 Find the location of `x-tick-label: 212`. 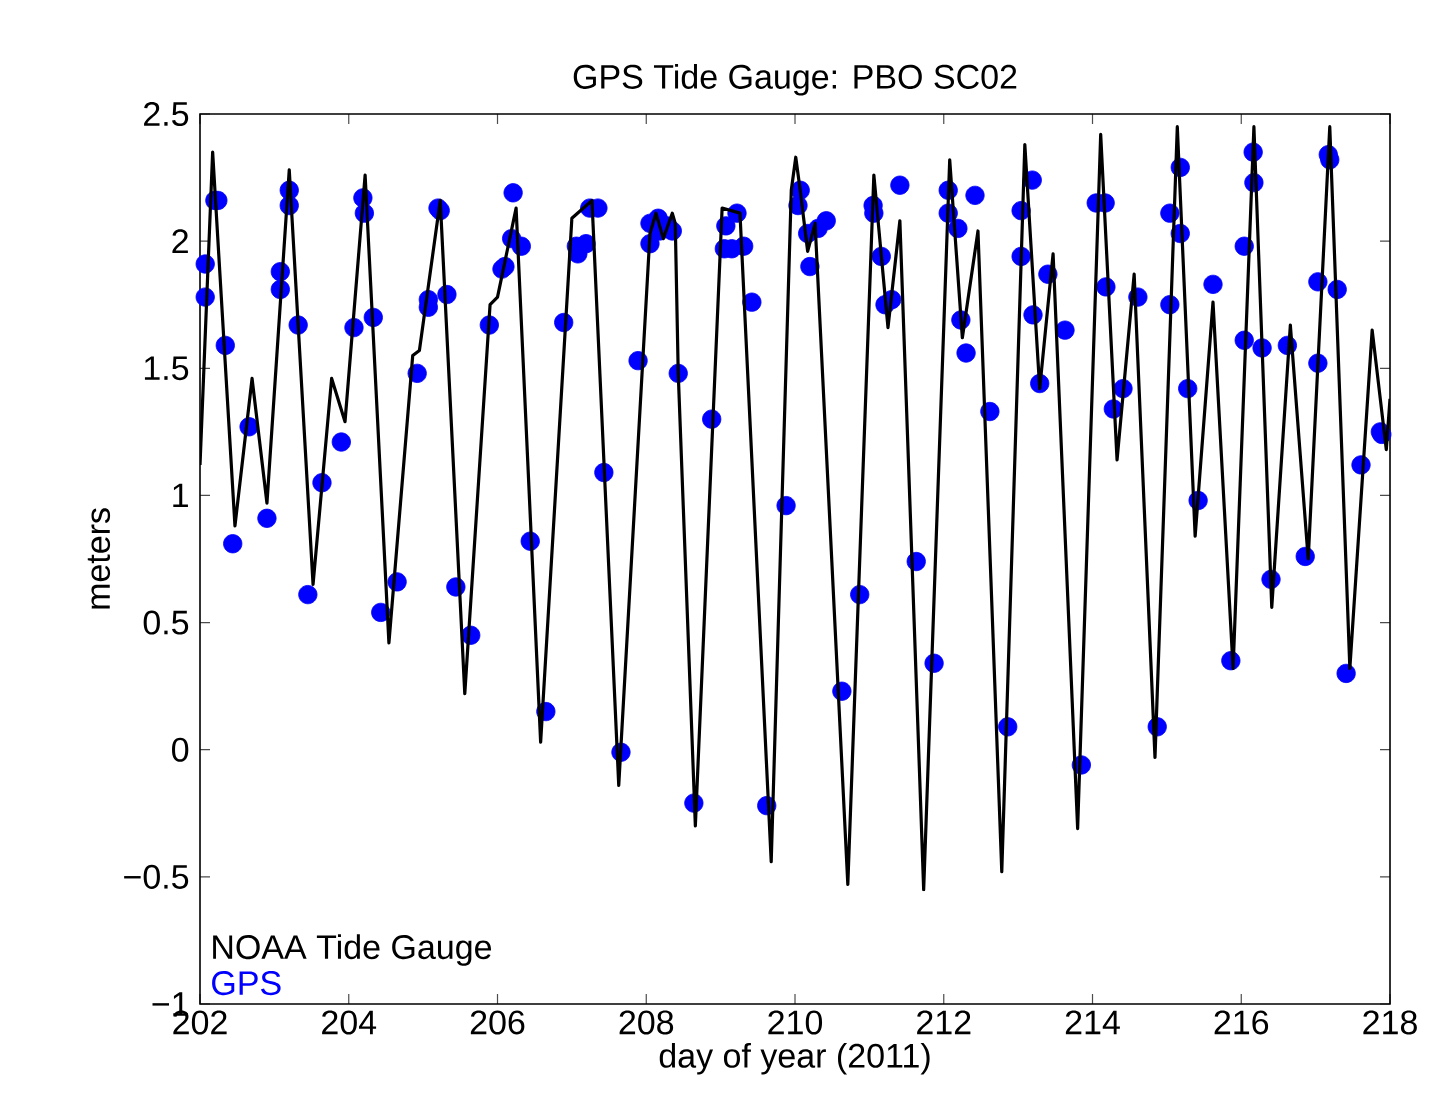

x-tick-label: 212 is located at coordinates (944, 1022).